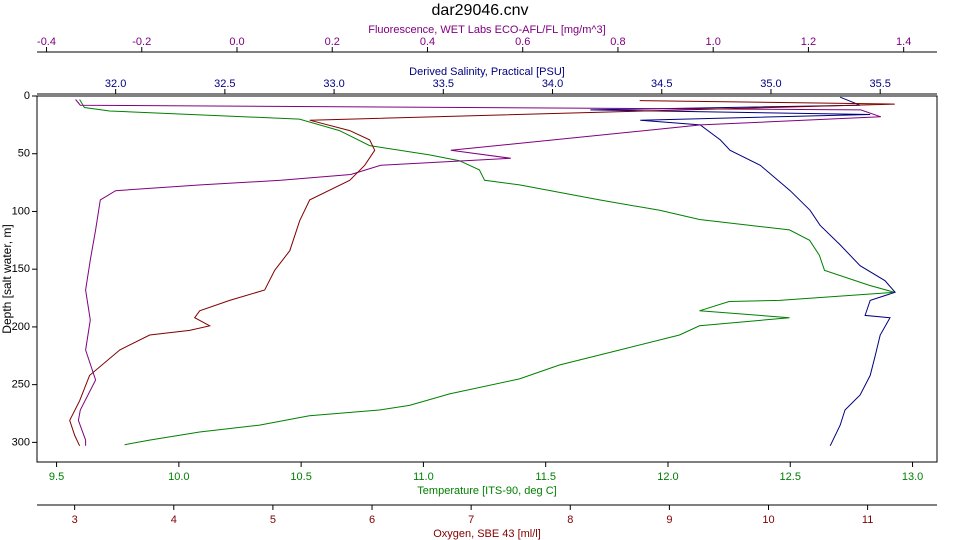  I want to click on x-axis-label: Derived Salinity, Practical [PSU], so click(487, 72).